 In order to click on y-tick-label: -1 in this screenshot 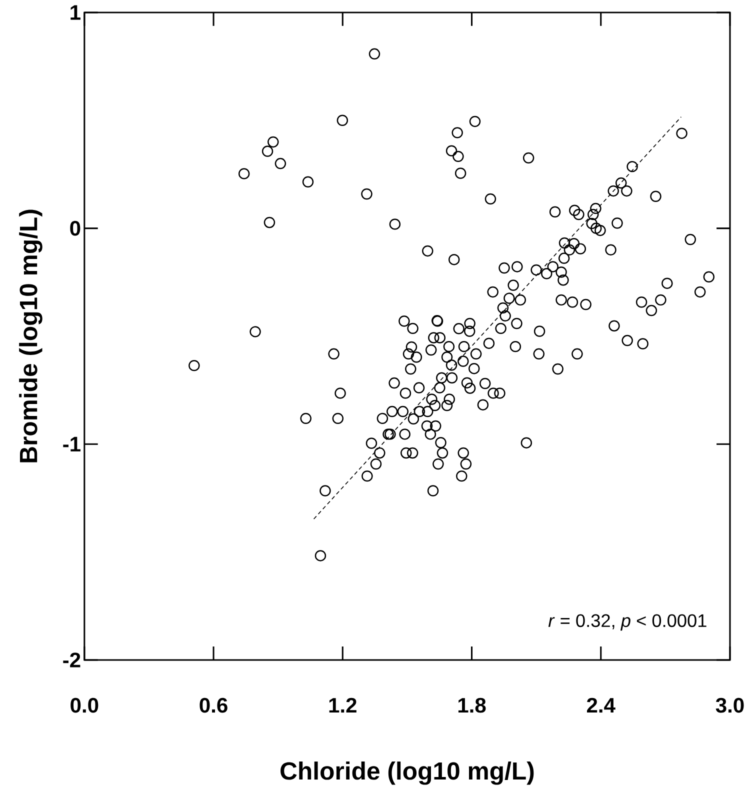, I will do `click(71, 444)`.